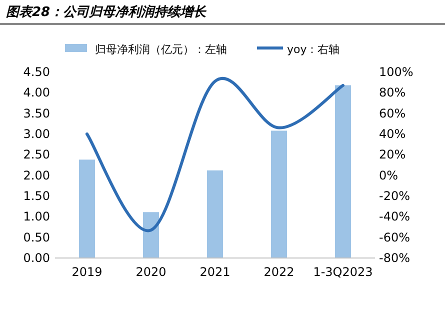 Image resolution: width=445 pixels, height=320 pixels. I want to click on x-tick-label: 2019, so click(87, 272).